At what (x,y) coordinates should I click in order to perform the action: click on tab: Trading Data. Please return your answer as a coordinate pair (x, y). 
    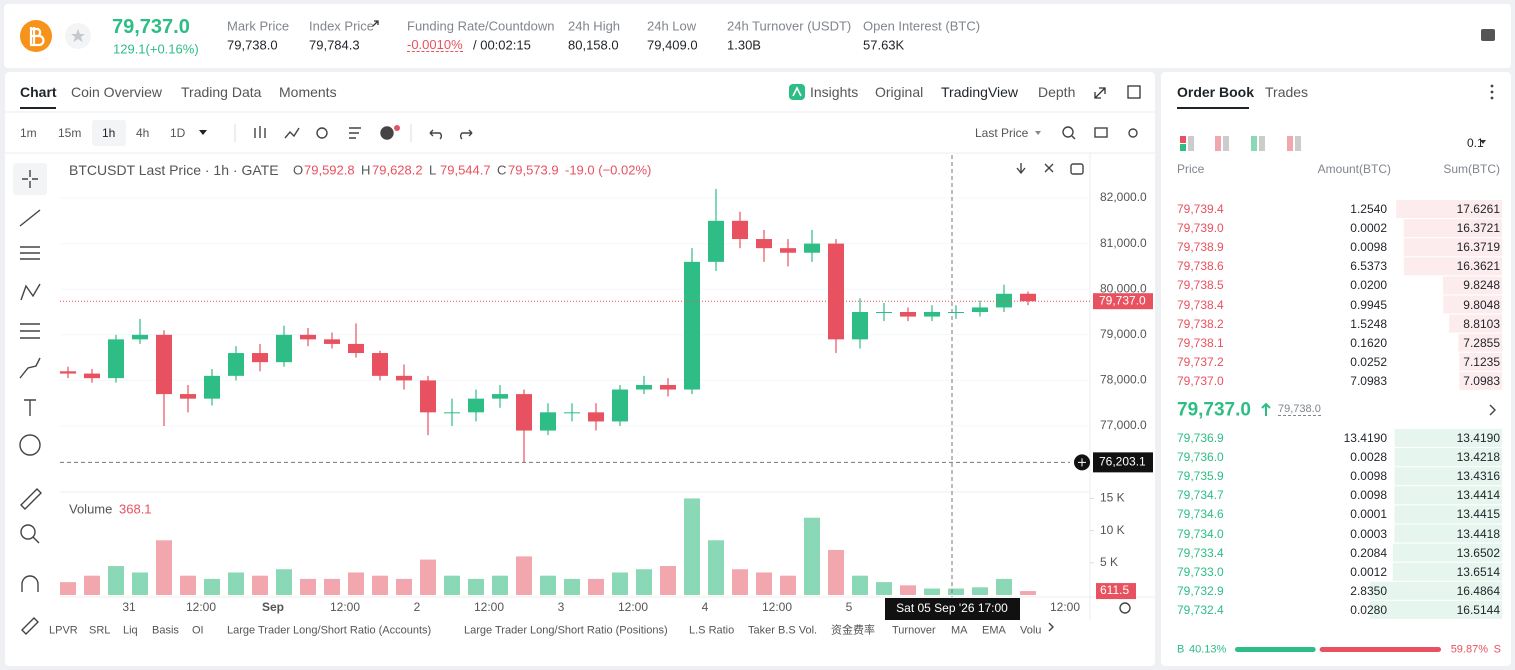
    Looking at the image, I should click on (221, 92).